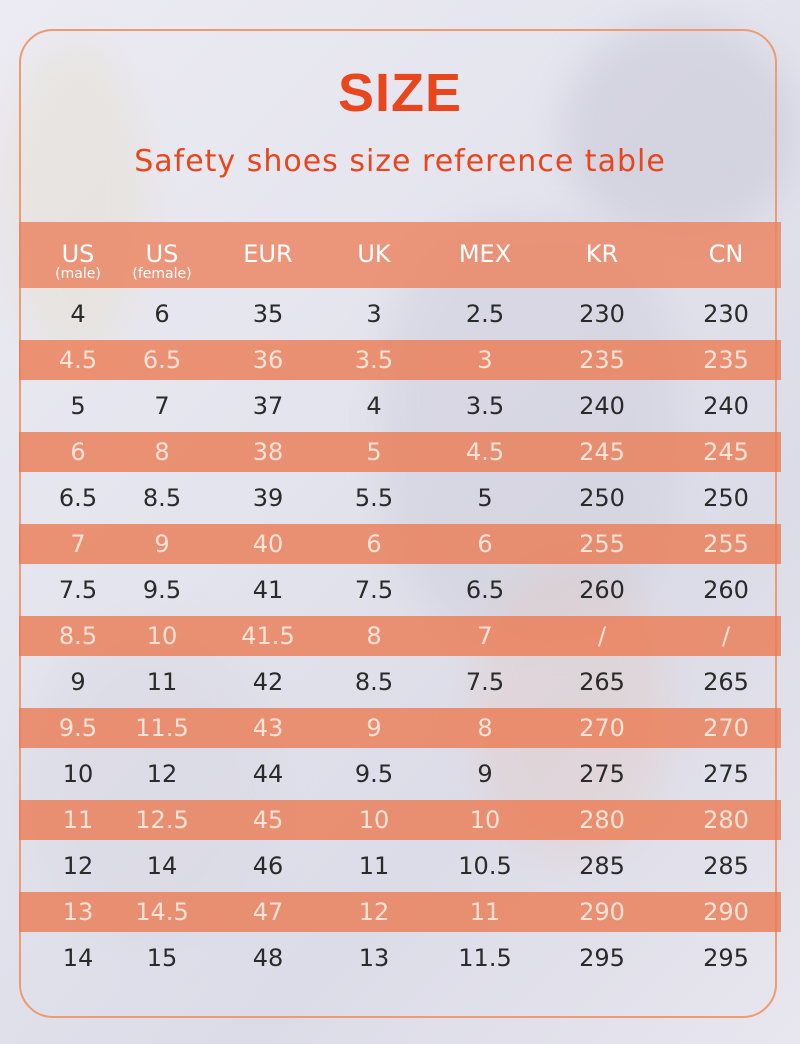 The image size is (800, 1044). What do you see at coordinates (268, 498) in the screenshot?
I see `table-cell: 39` at bounding box center [268, 498].